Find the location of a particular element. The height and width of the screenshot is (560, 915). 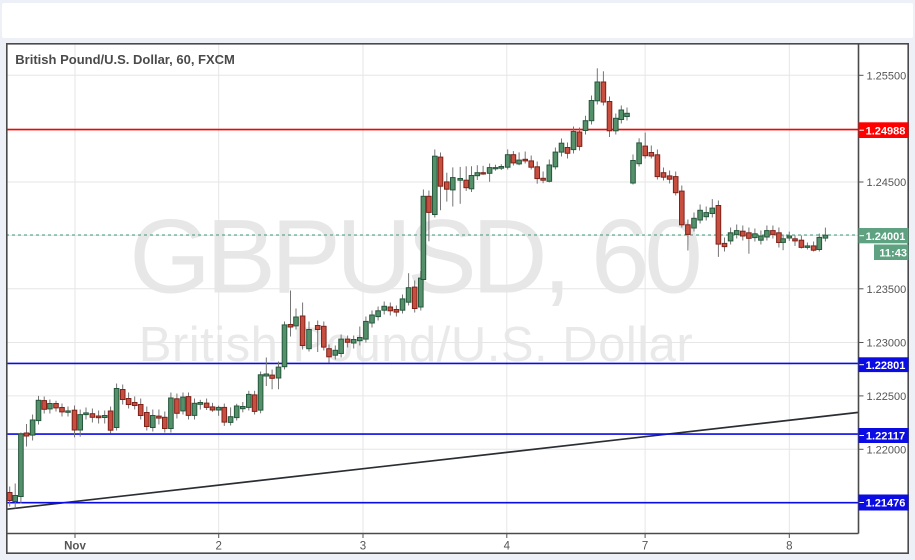

svg-text: 3 is located at coordinates (363, 547).